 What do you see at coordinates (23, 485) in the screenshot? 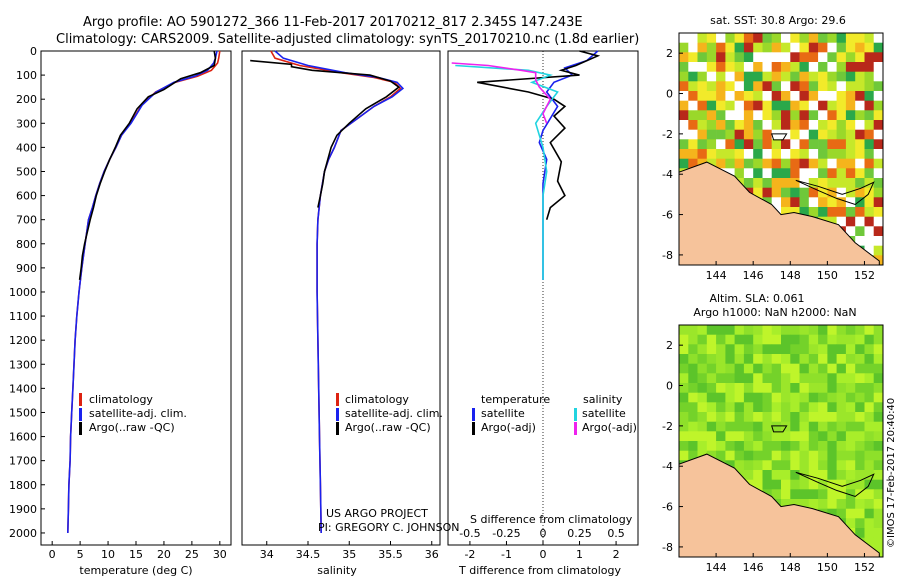
I see `y-tick-label: 1800` at bounding box center [23, 485].